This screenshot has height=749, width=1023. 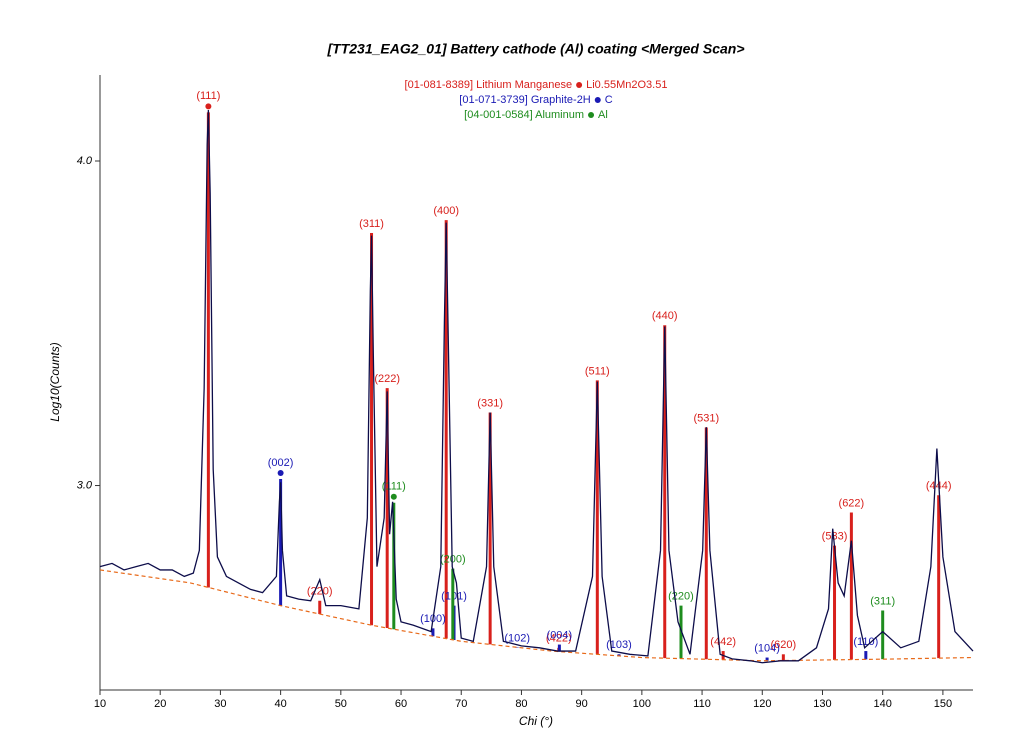 I want to click on peak-label: (533), so click(x=835, y=536).